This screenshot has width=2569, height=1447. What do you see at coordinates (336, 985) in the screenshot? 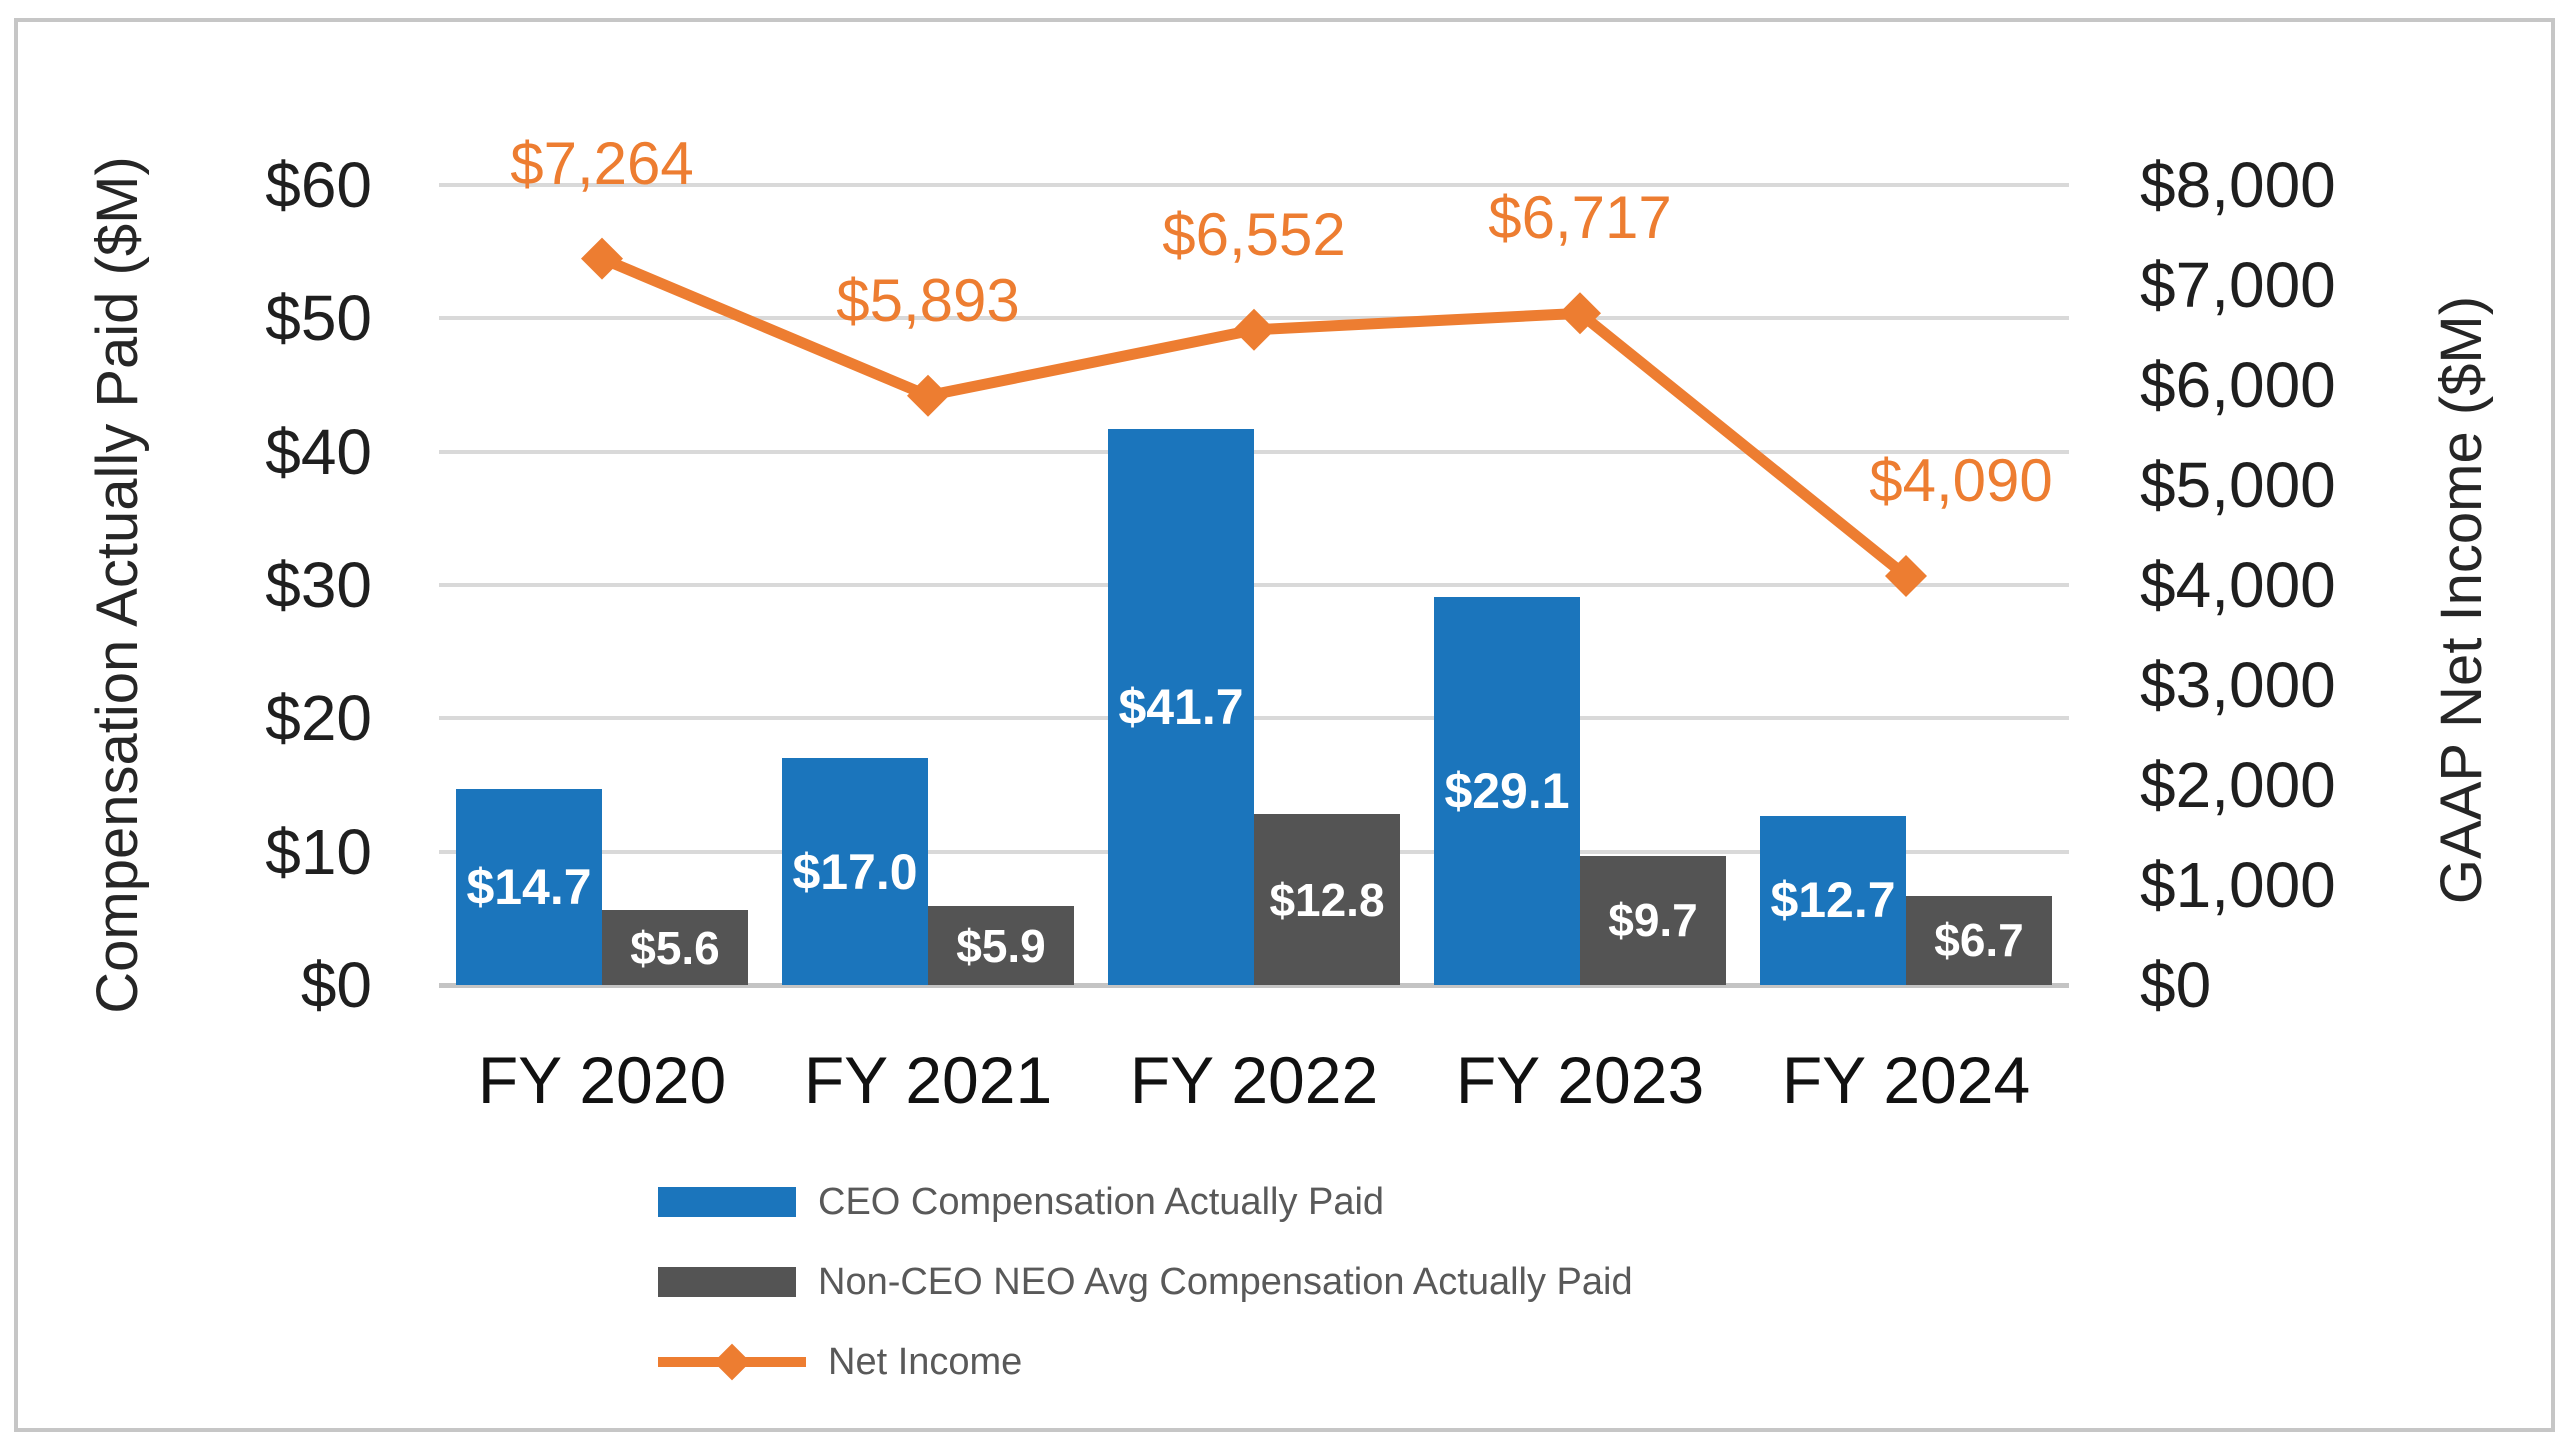
I see `left-axis-tick-label: $0` at bounding box center [336, 985].